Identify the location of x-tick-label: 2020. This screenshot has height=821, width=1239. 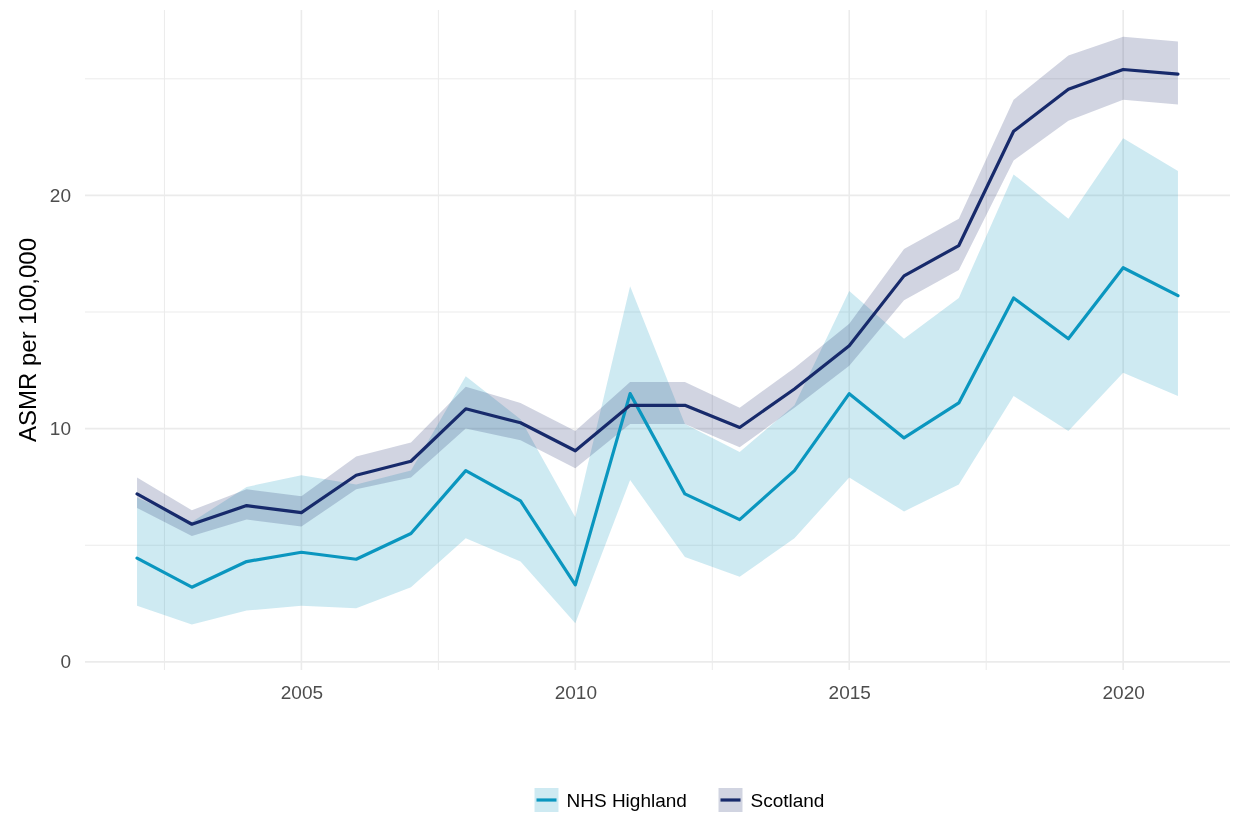
(1123, 693).